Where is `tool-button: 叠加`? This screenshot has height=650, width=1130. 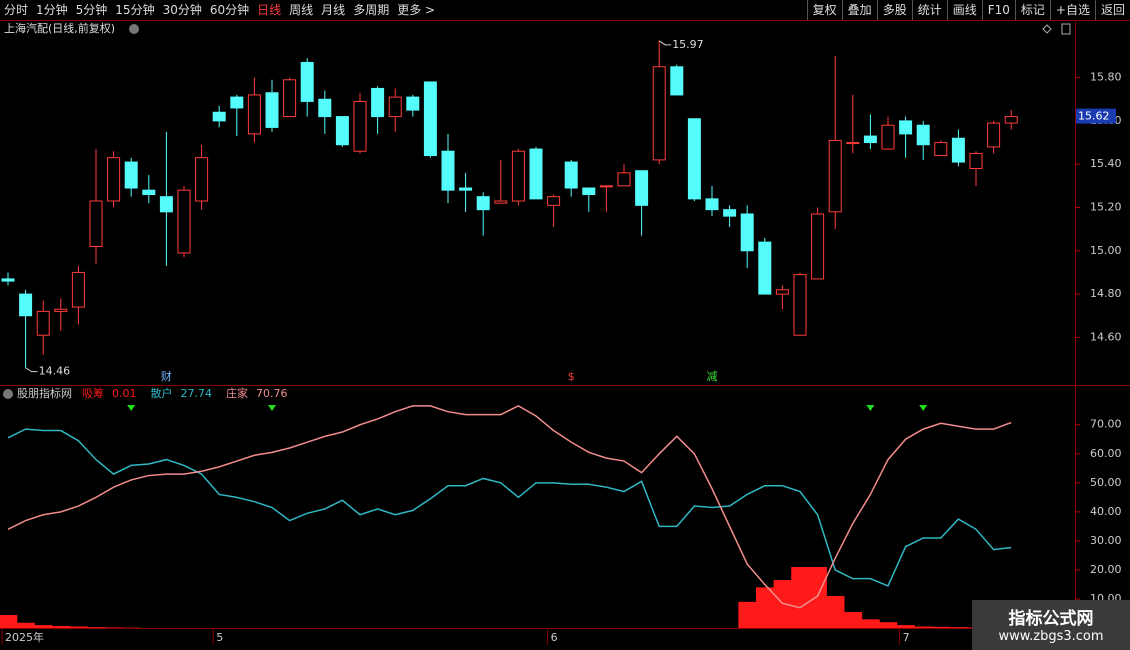
tool-button: 叠加 is located at coordinates (859, 10).